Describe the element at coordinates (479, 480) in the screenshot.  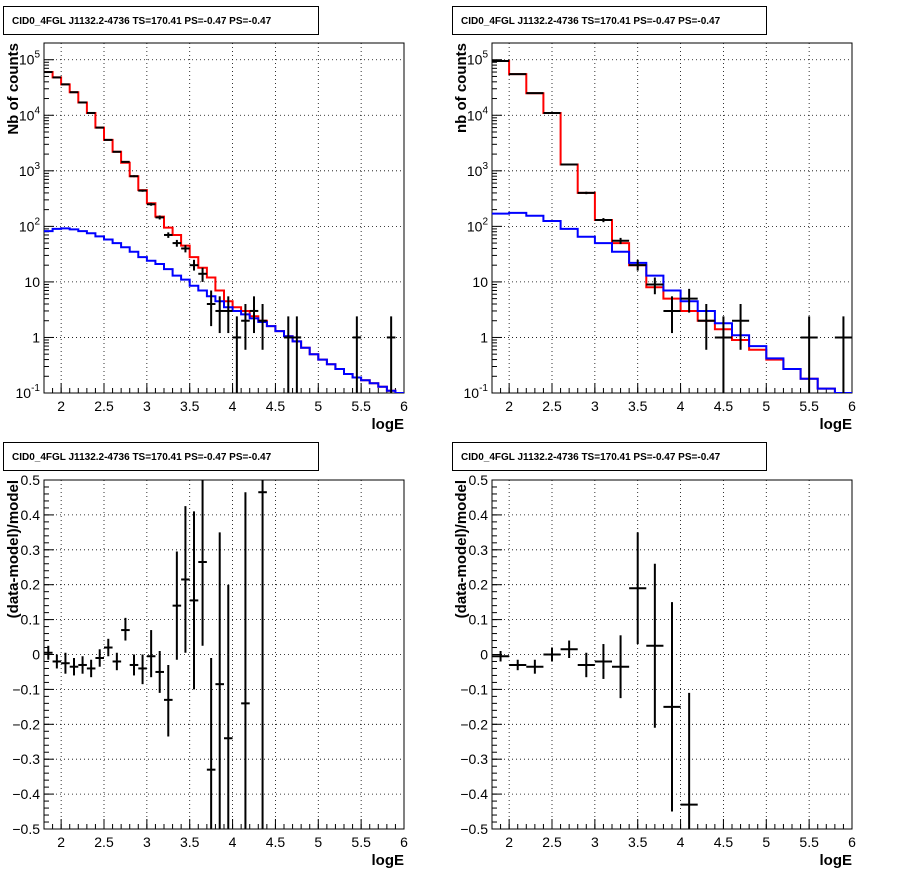
I see `y-tick-label: 0.5` at that location.